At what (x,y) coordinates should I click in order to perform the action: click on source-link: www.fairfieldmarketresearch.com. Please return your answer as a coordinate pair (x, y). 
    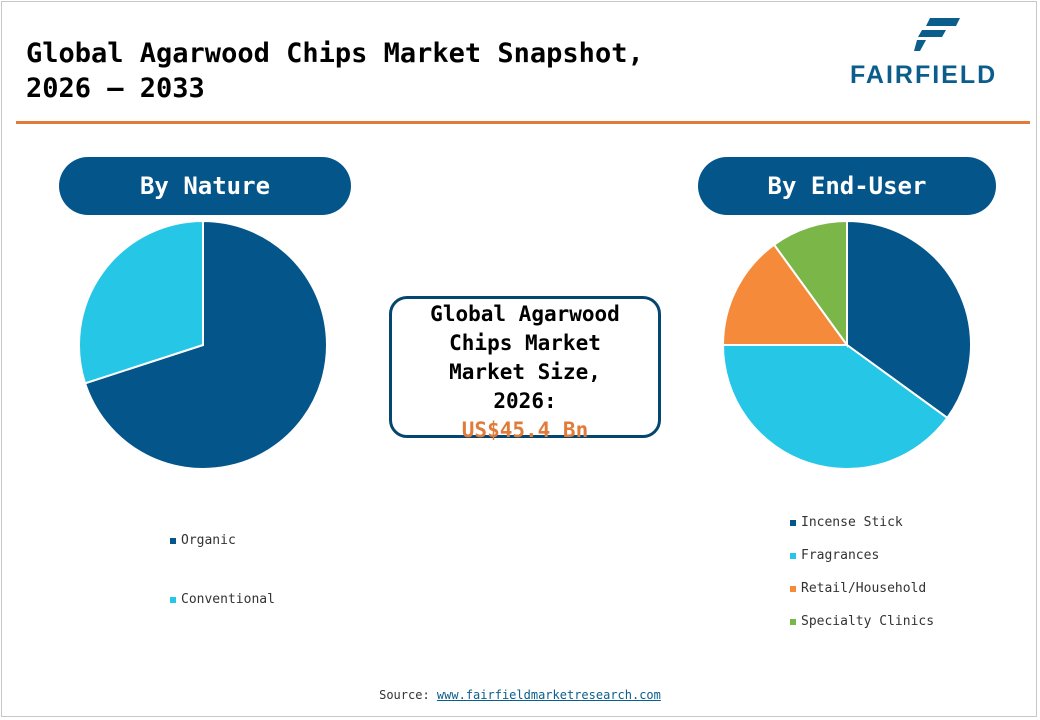
    Looking at the image, I should click on (548, 695).